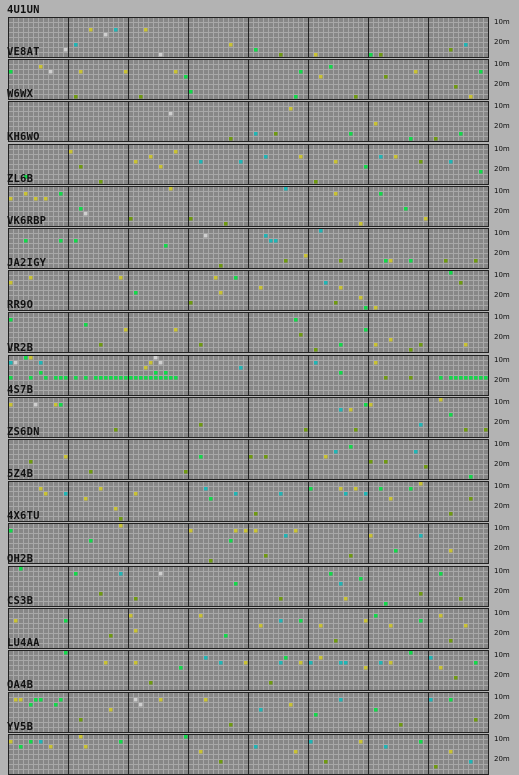 This screenshot has width=519, height=775. I want to click on station-callsign: OH2B, so click(20, 558).